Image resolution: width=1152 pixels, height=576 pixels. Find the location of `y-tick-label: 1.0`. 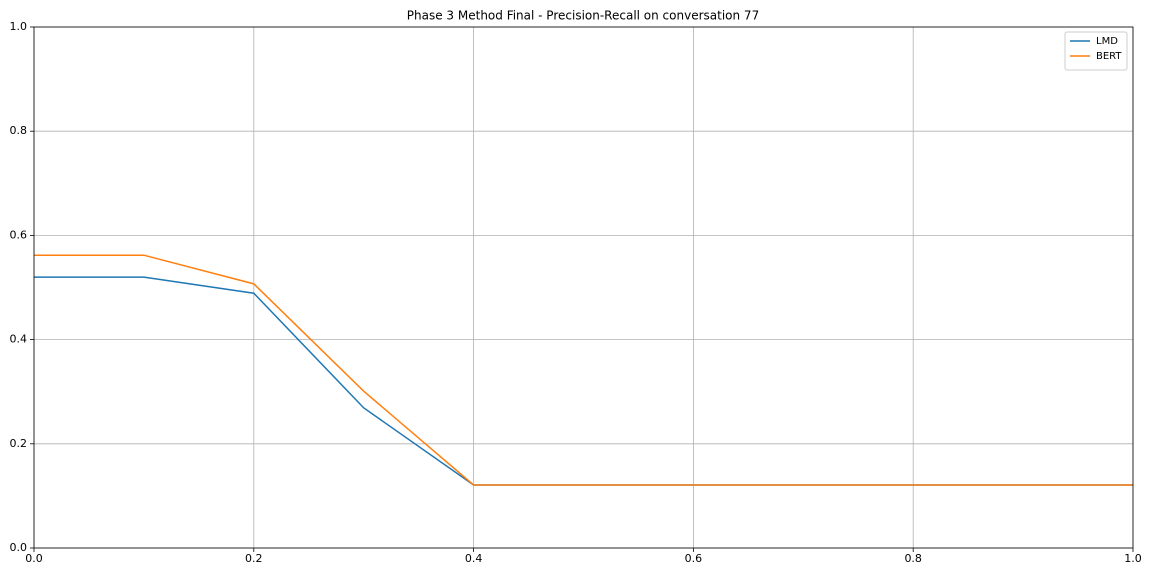

y-tick-label: 1.0 is located at coordinates (19, 26).